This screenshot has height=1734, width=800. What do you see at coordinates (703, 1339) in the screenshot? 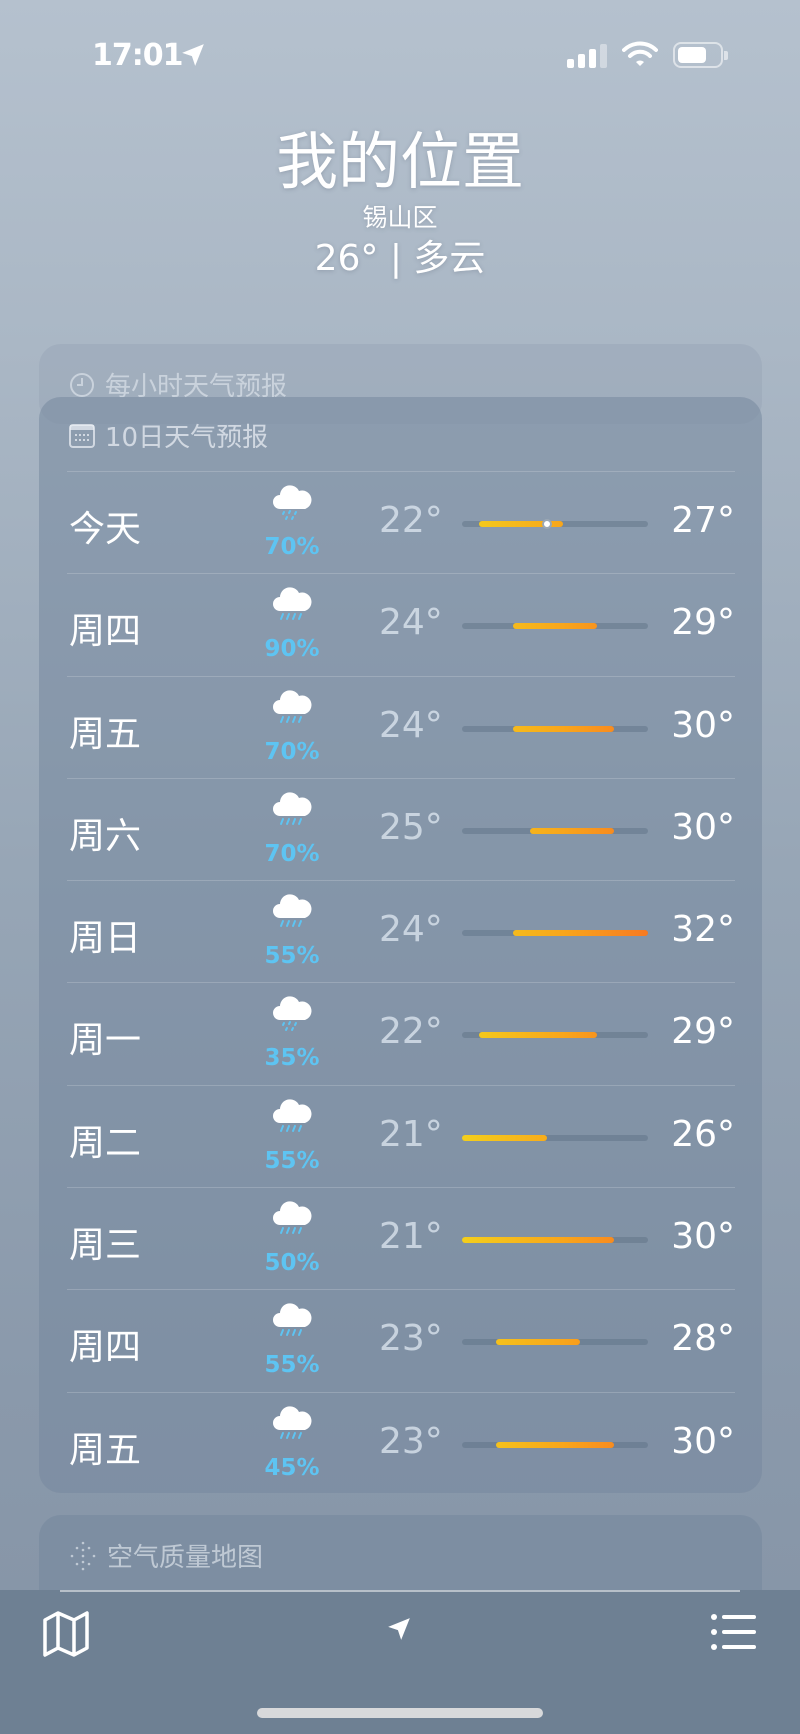
I see `high-temp: 28°` at bounding box center [703, 1339].